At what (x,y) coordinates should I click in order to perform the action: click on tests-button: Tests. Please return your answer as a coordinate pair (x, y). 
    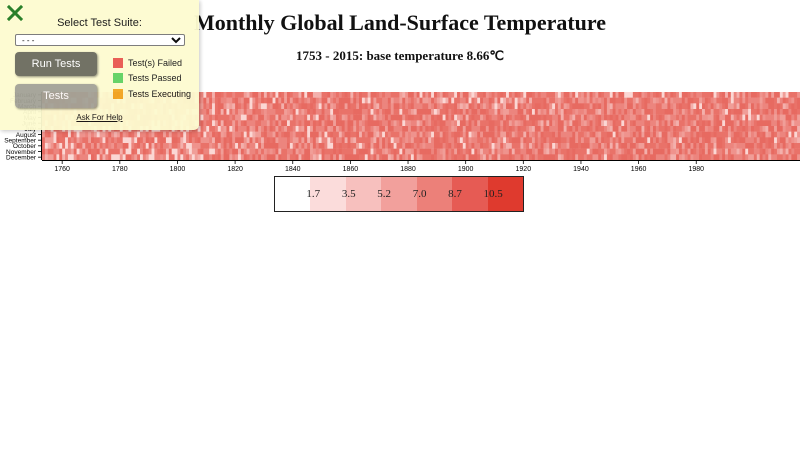
    Looking at the image, I should click on (56, 96).